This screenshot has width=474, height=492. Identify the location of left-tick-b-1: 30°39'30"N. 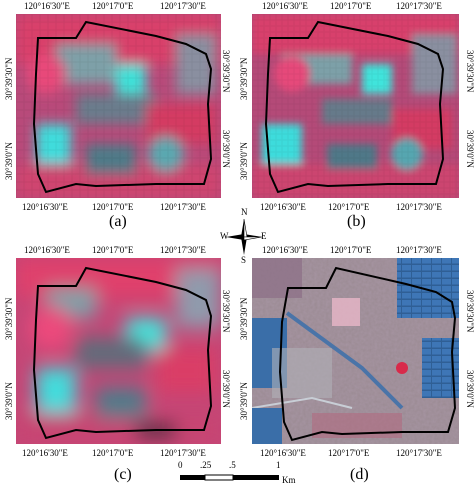
(244, 78).